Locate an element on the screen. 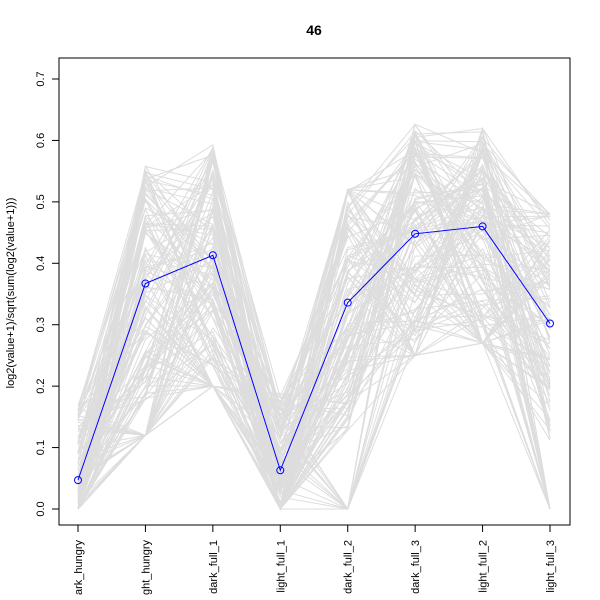 The width and height of the screenshot is (600, 600). x-tick-label: light_full_3 is located at coordinates (551, 566).